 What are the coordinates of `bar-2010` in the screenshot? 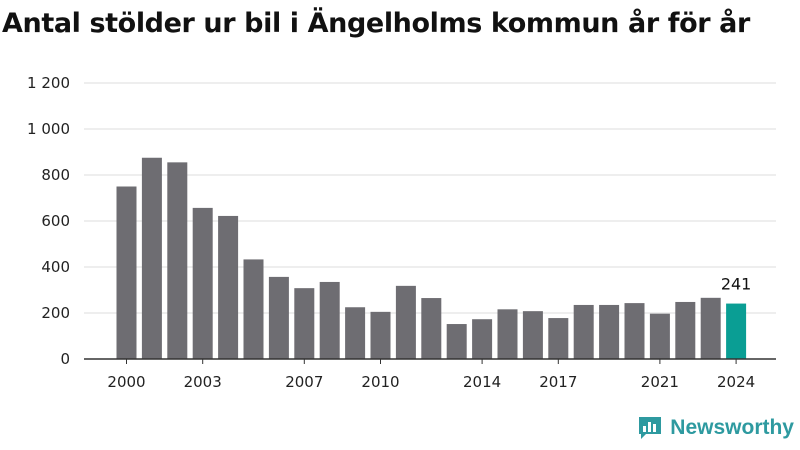 It's located at (380, 335).